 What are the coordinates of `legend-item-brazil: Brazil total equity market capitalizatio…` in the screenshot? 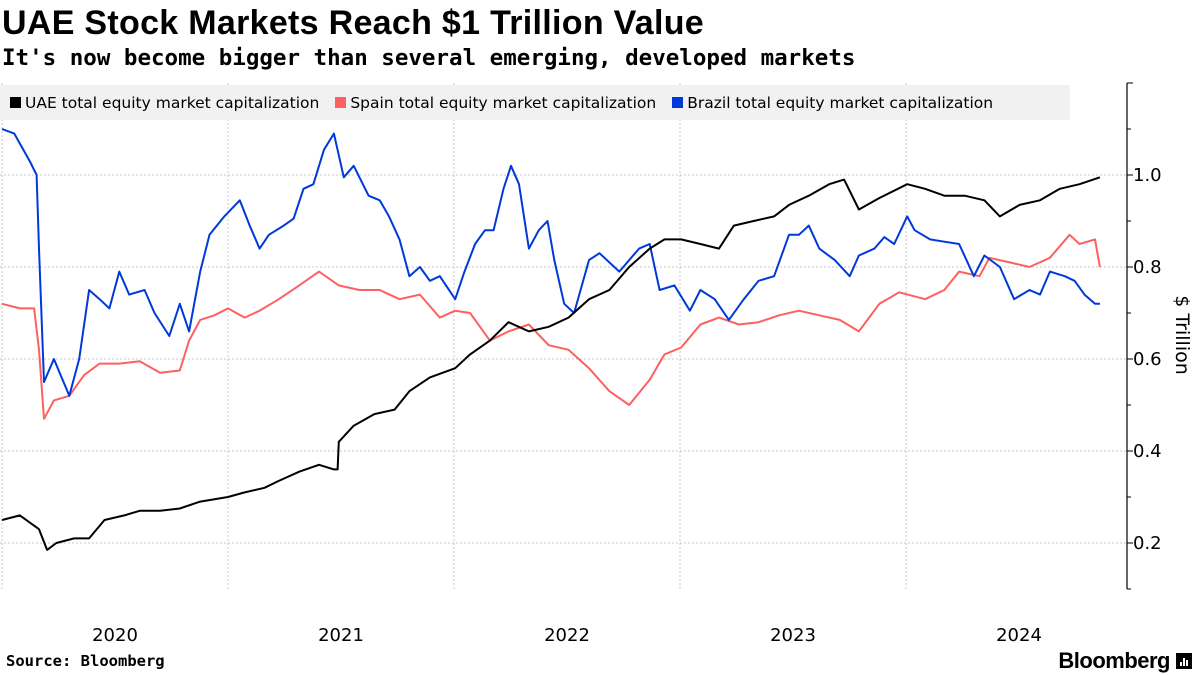 It's located at (832, 103).